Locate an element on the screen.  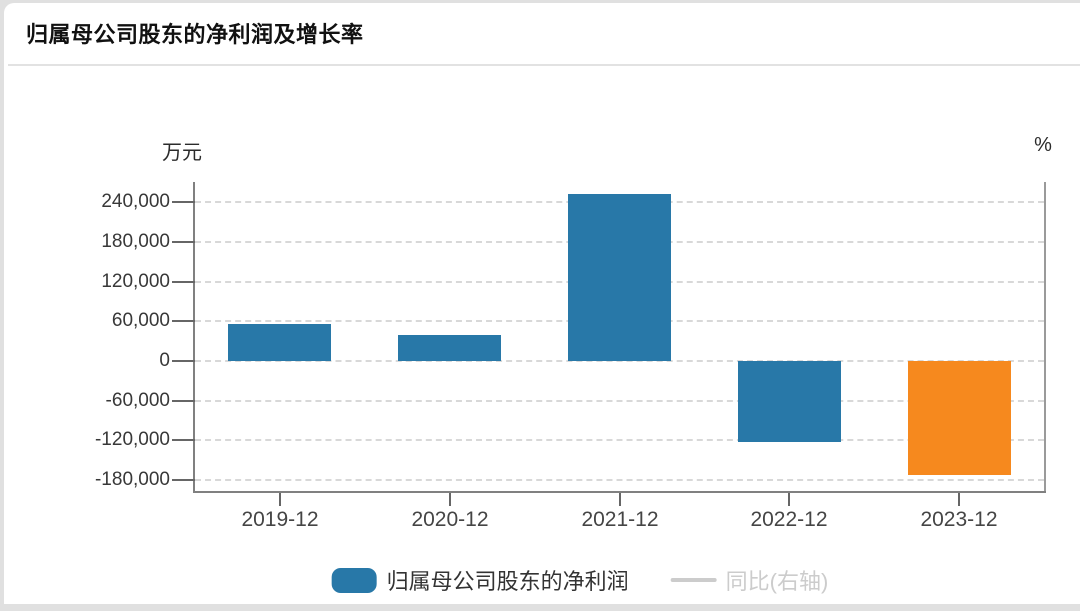
legend-item-net-profit: 归属母公司股东的净利润 is located at coordinates (480, 580).